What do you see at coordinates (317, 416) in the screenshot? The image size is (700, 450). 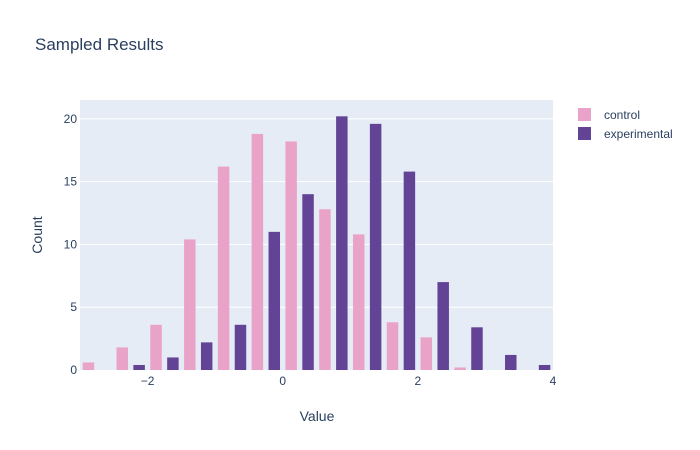 I see `x-axis-label: Value` at bounding box center [317, 416].